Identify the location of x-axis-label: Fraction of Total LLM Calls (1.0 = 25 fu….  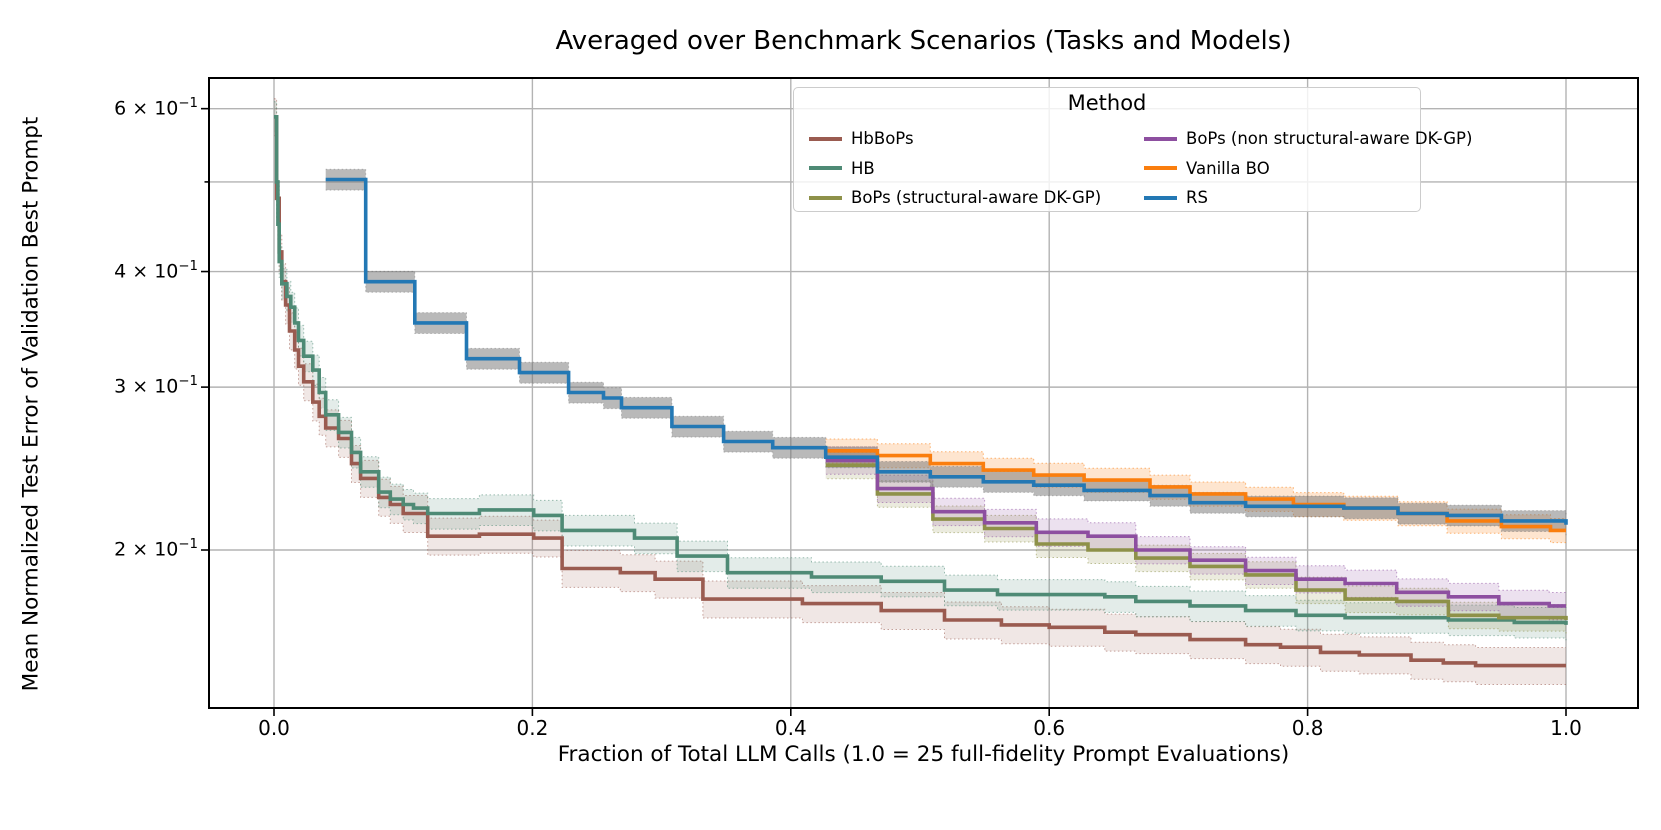
(923, 754).